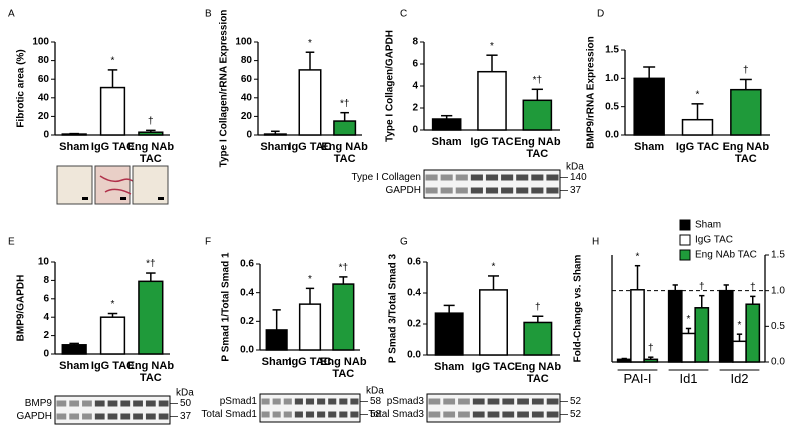  What do you see at coordinates (11, 14) in the screenshot?
I see `panel-label: A` at bounding box center [11, 14].